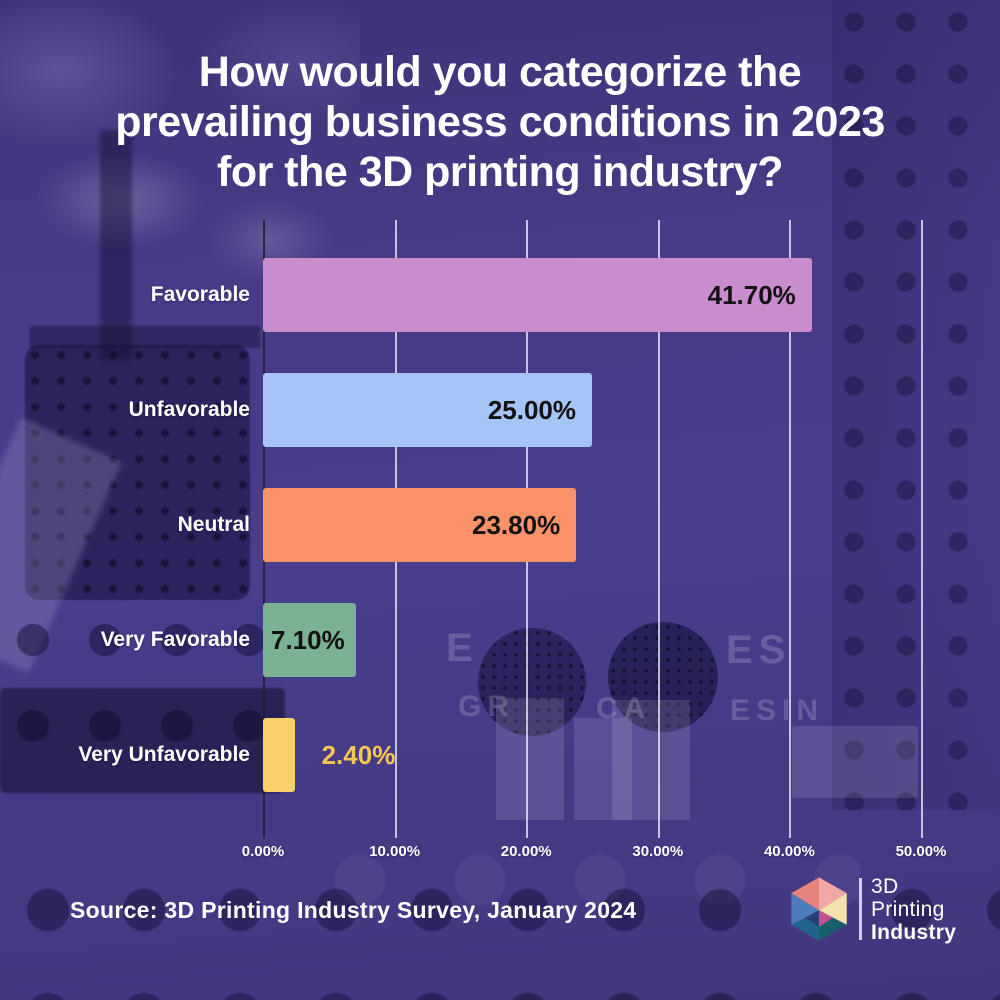 This screenshot has width=1000, height=1000. Describe the element at coordinates (263, 851) in the screenshot. I see `x-axis-tick-0: 0.00%` at that location.